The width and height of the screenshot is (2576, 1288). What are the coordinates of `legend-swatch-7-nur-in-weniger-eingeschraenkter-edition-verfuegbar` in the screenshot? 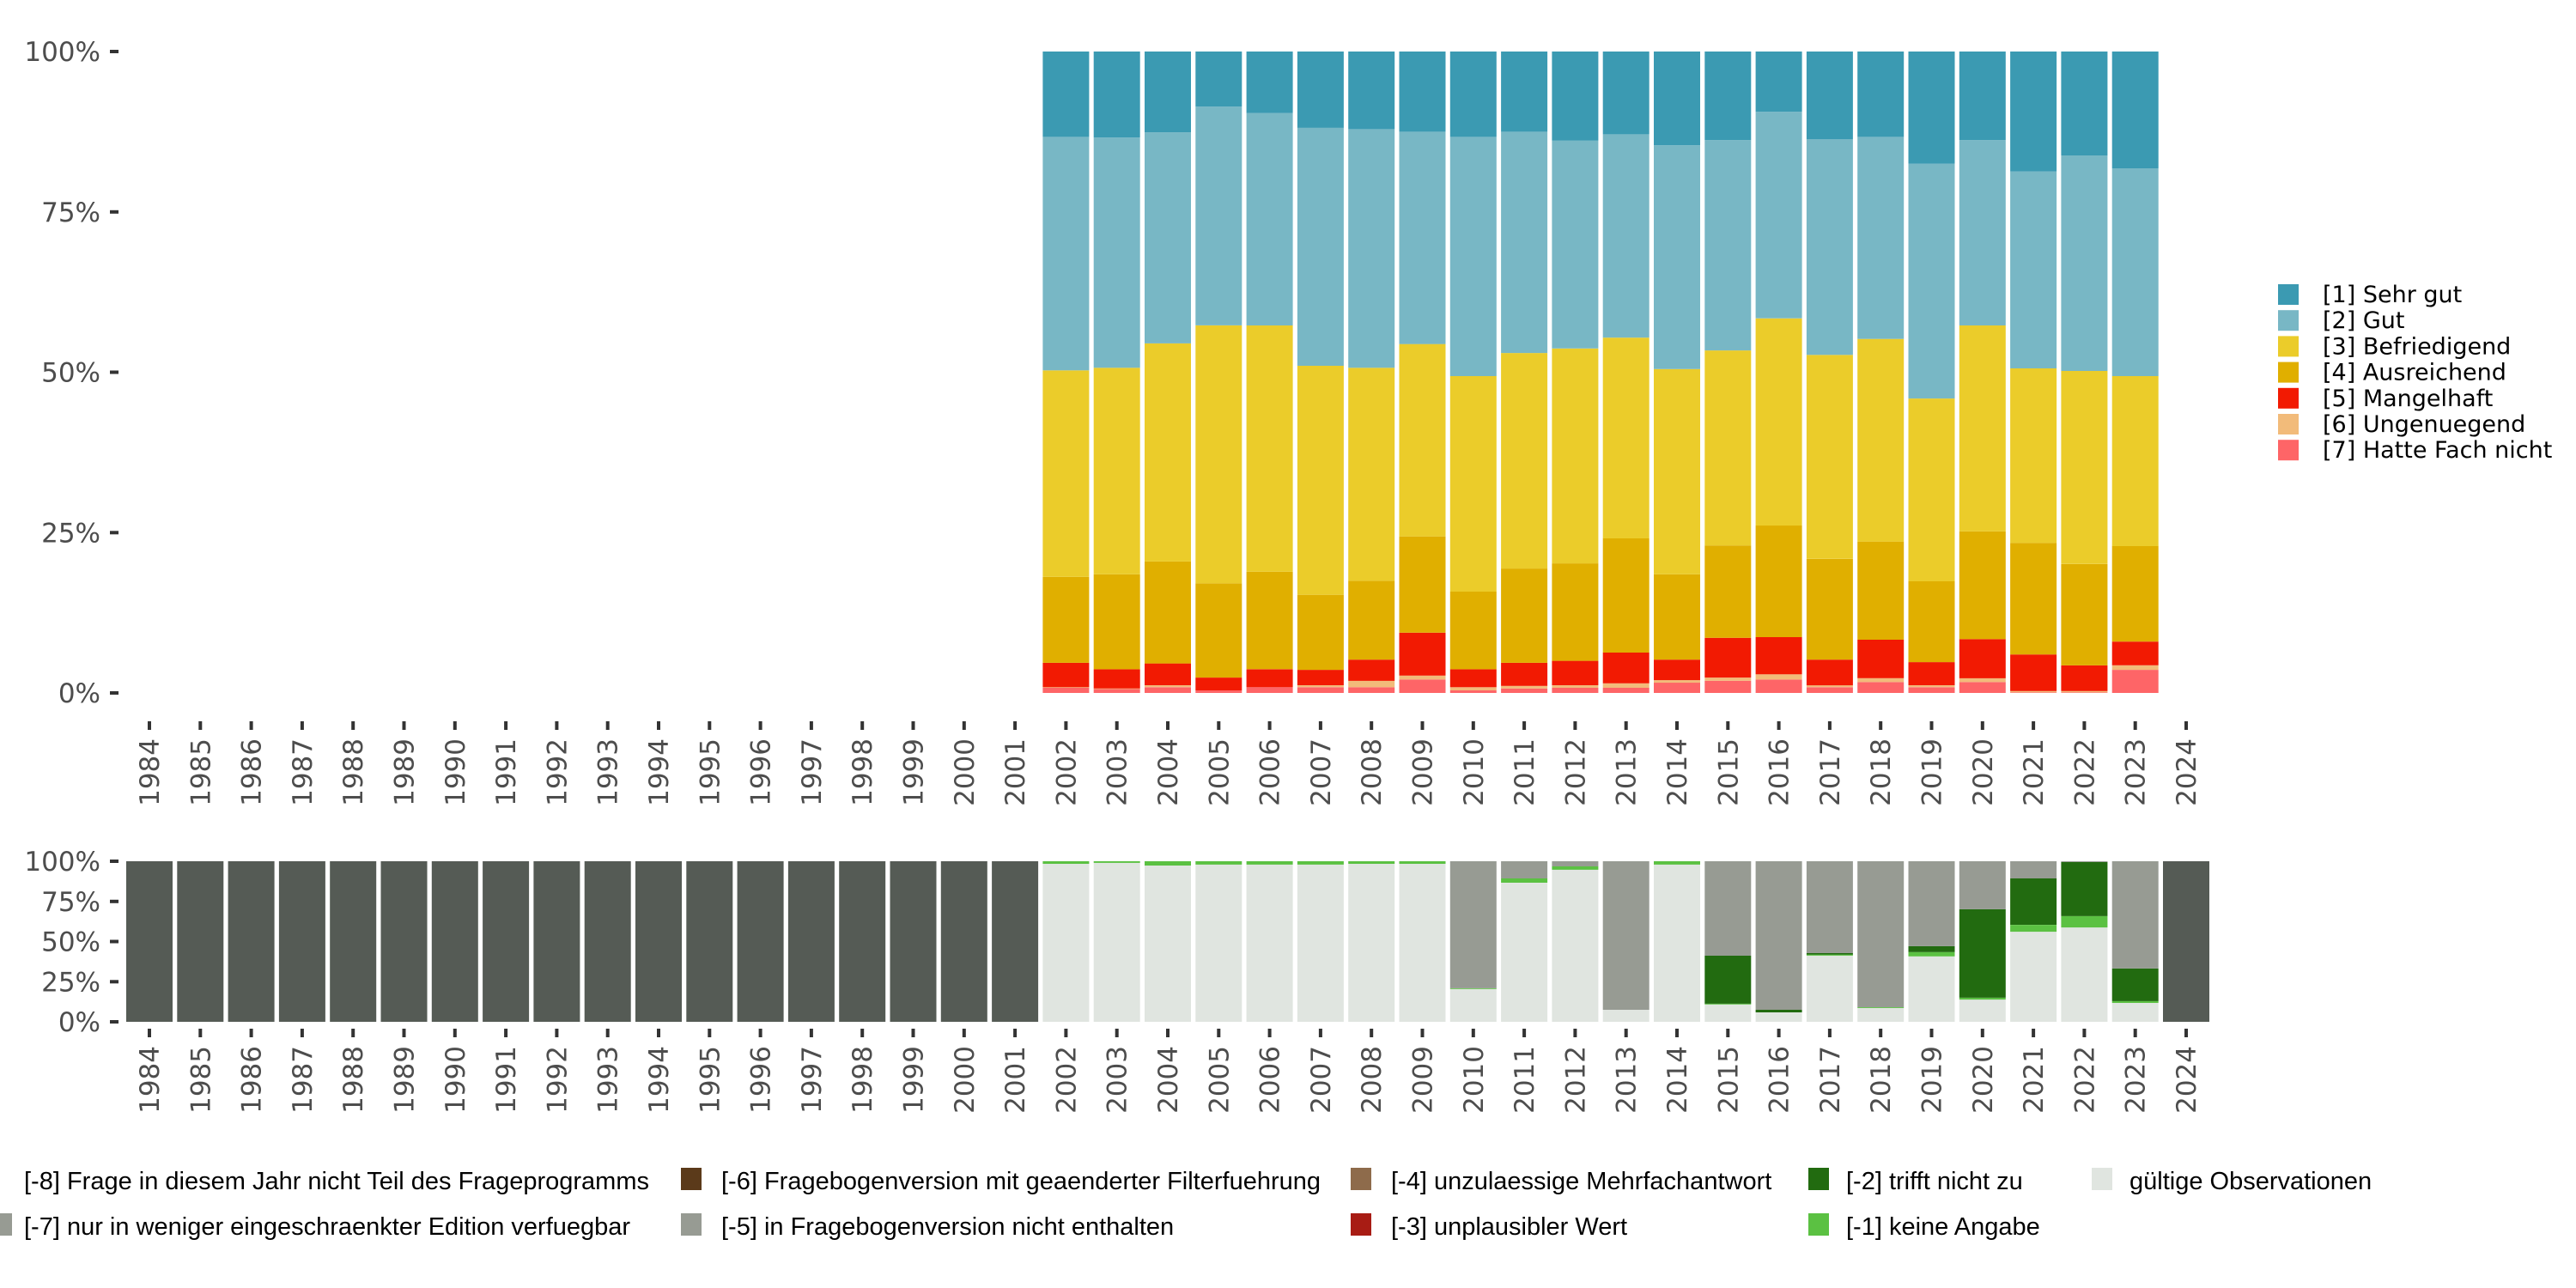 It's located at (6, 1224).